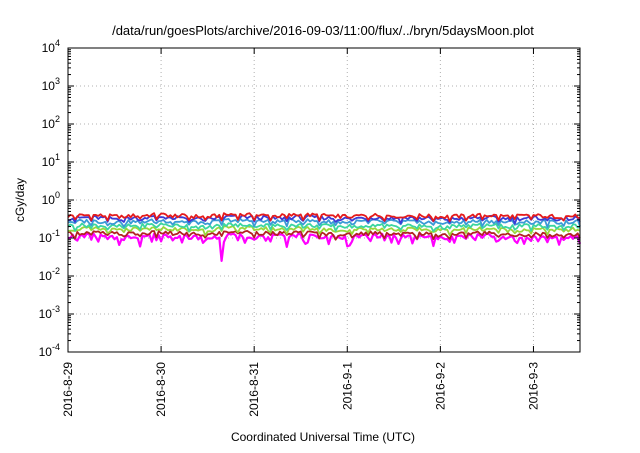 Image resolution: width=640 pixels, height=453 pixels. Describe the element at coordinates (254, 389) in the screenshot. I see `x-tick-label: 2016-8-31` at that location.